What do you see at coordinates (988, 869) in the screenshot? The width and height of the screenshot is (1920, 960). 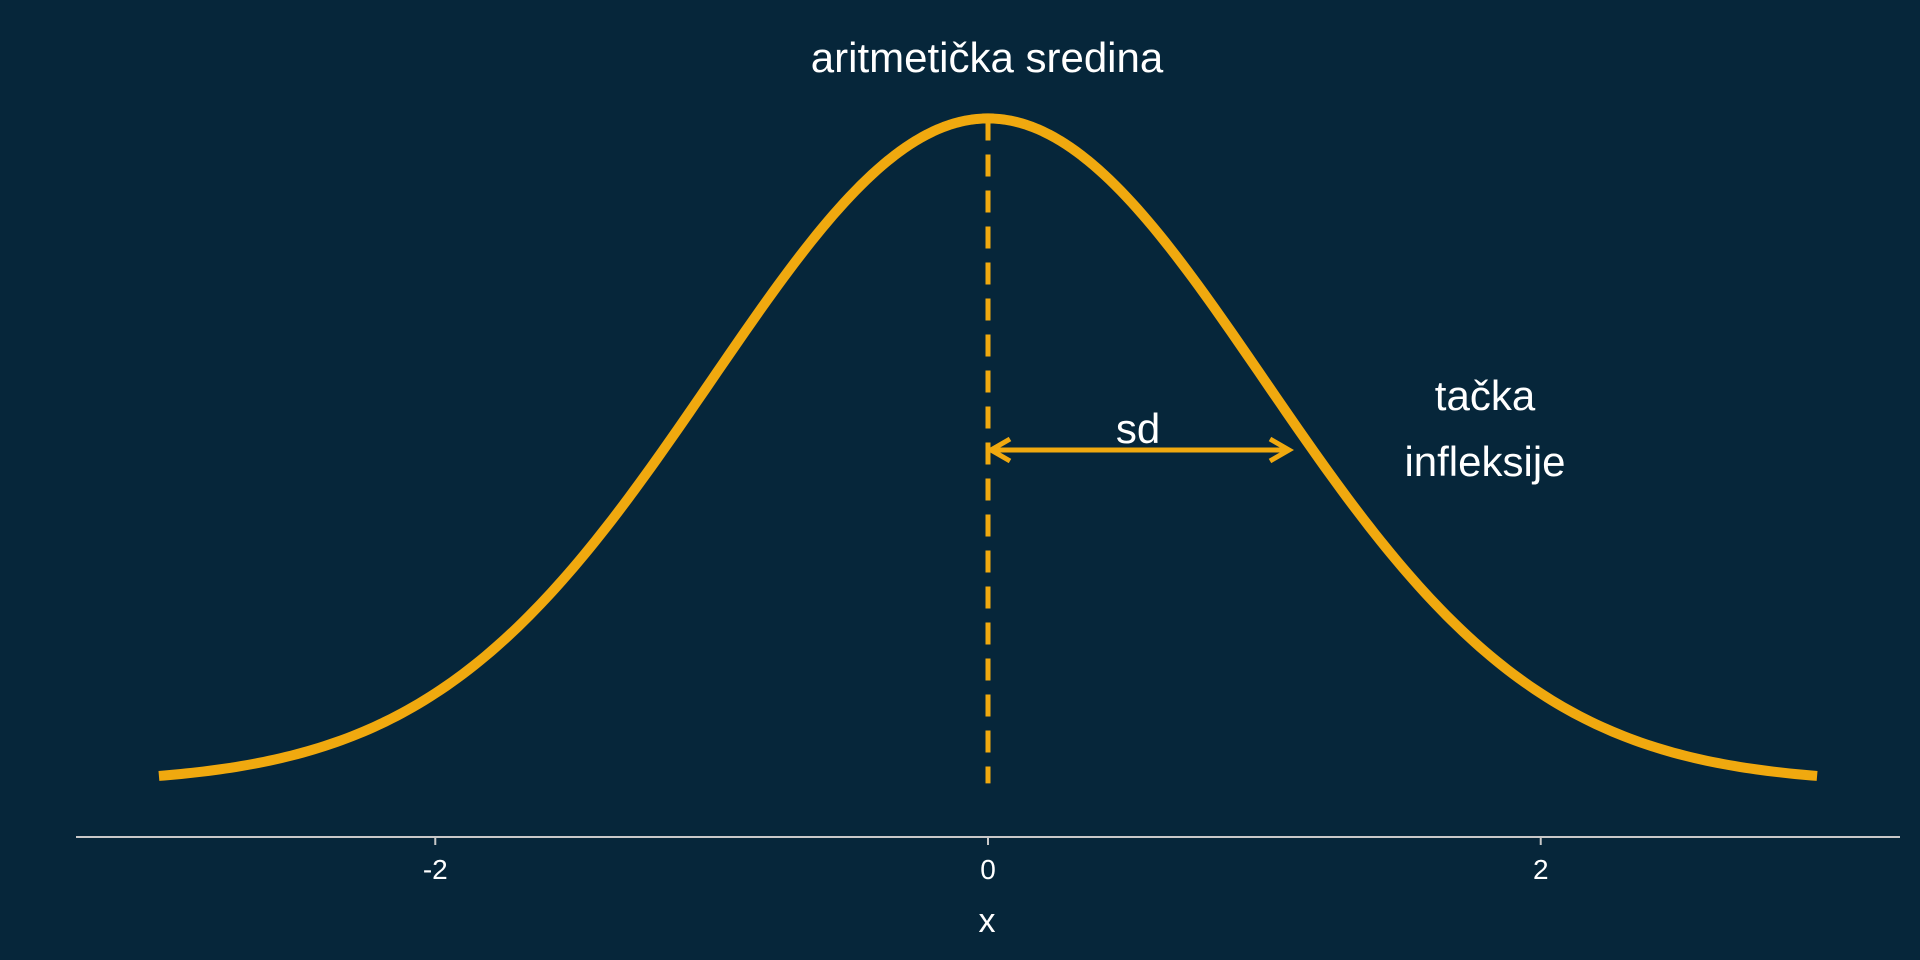 I see `x-tick-label: 0` at bounding box center [988, 869].